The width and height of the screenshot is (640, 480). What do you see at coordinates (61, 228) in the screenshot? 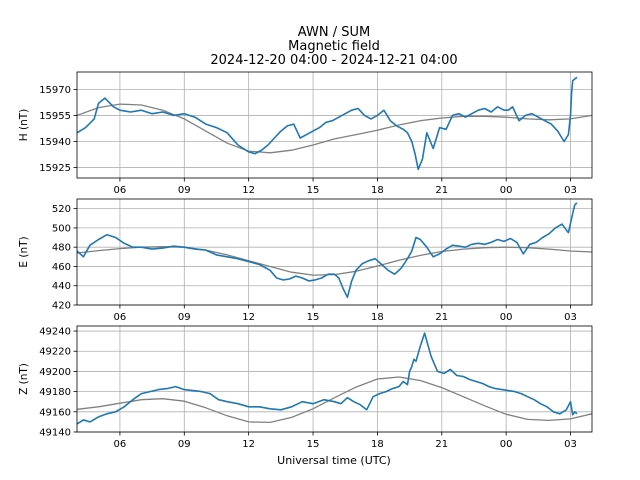
I see `y-tick-label: 500` at bounding box center [61, 228].